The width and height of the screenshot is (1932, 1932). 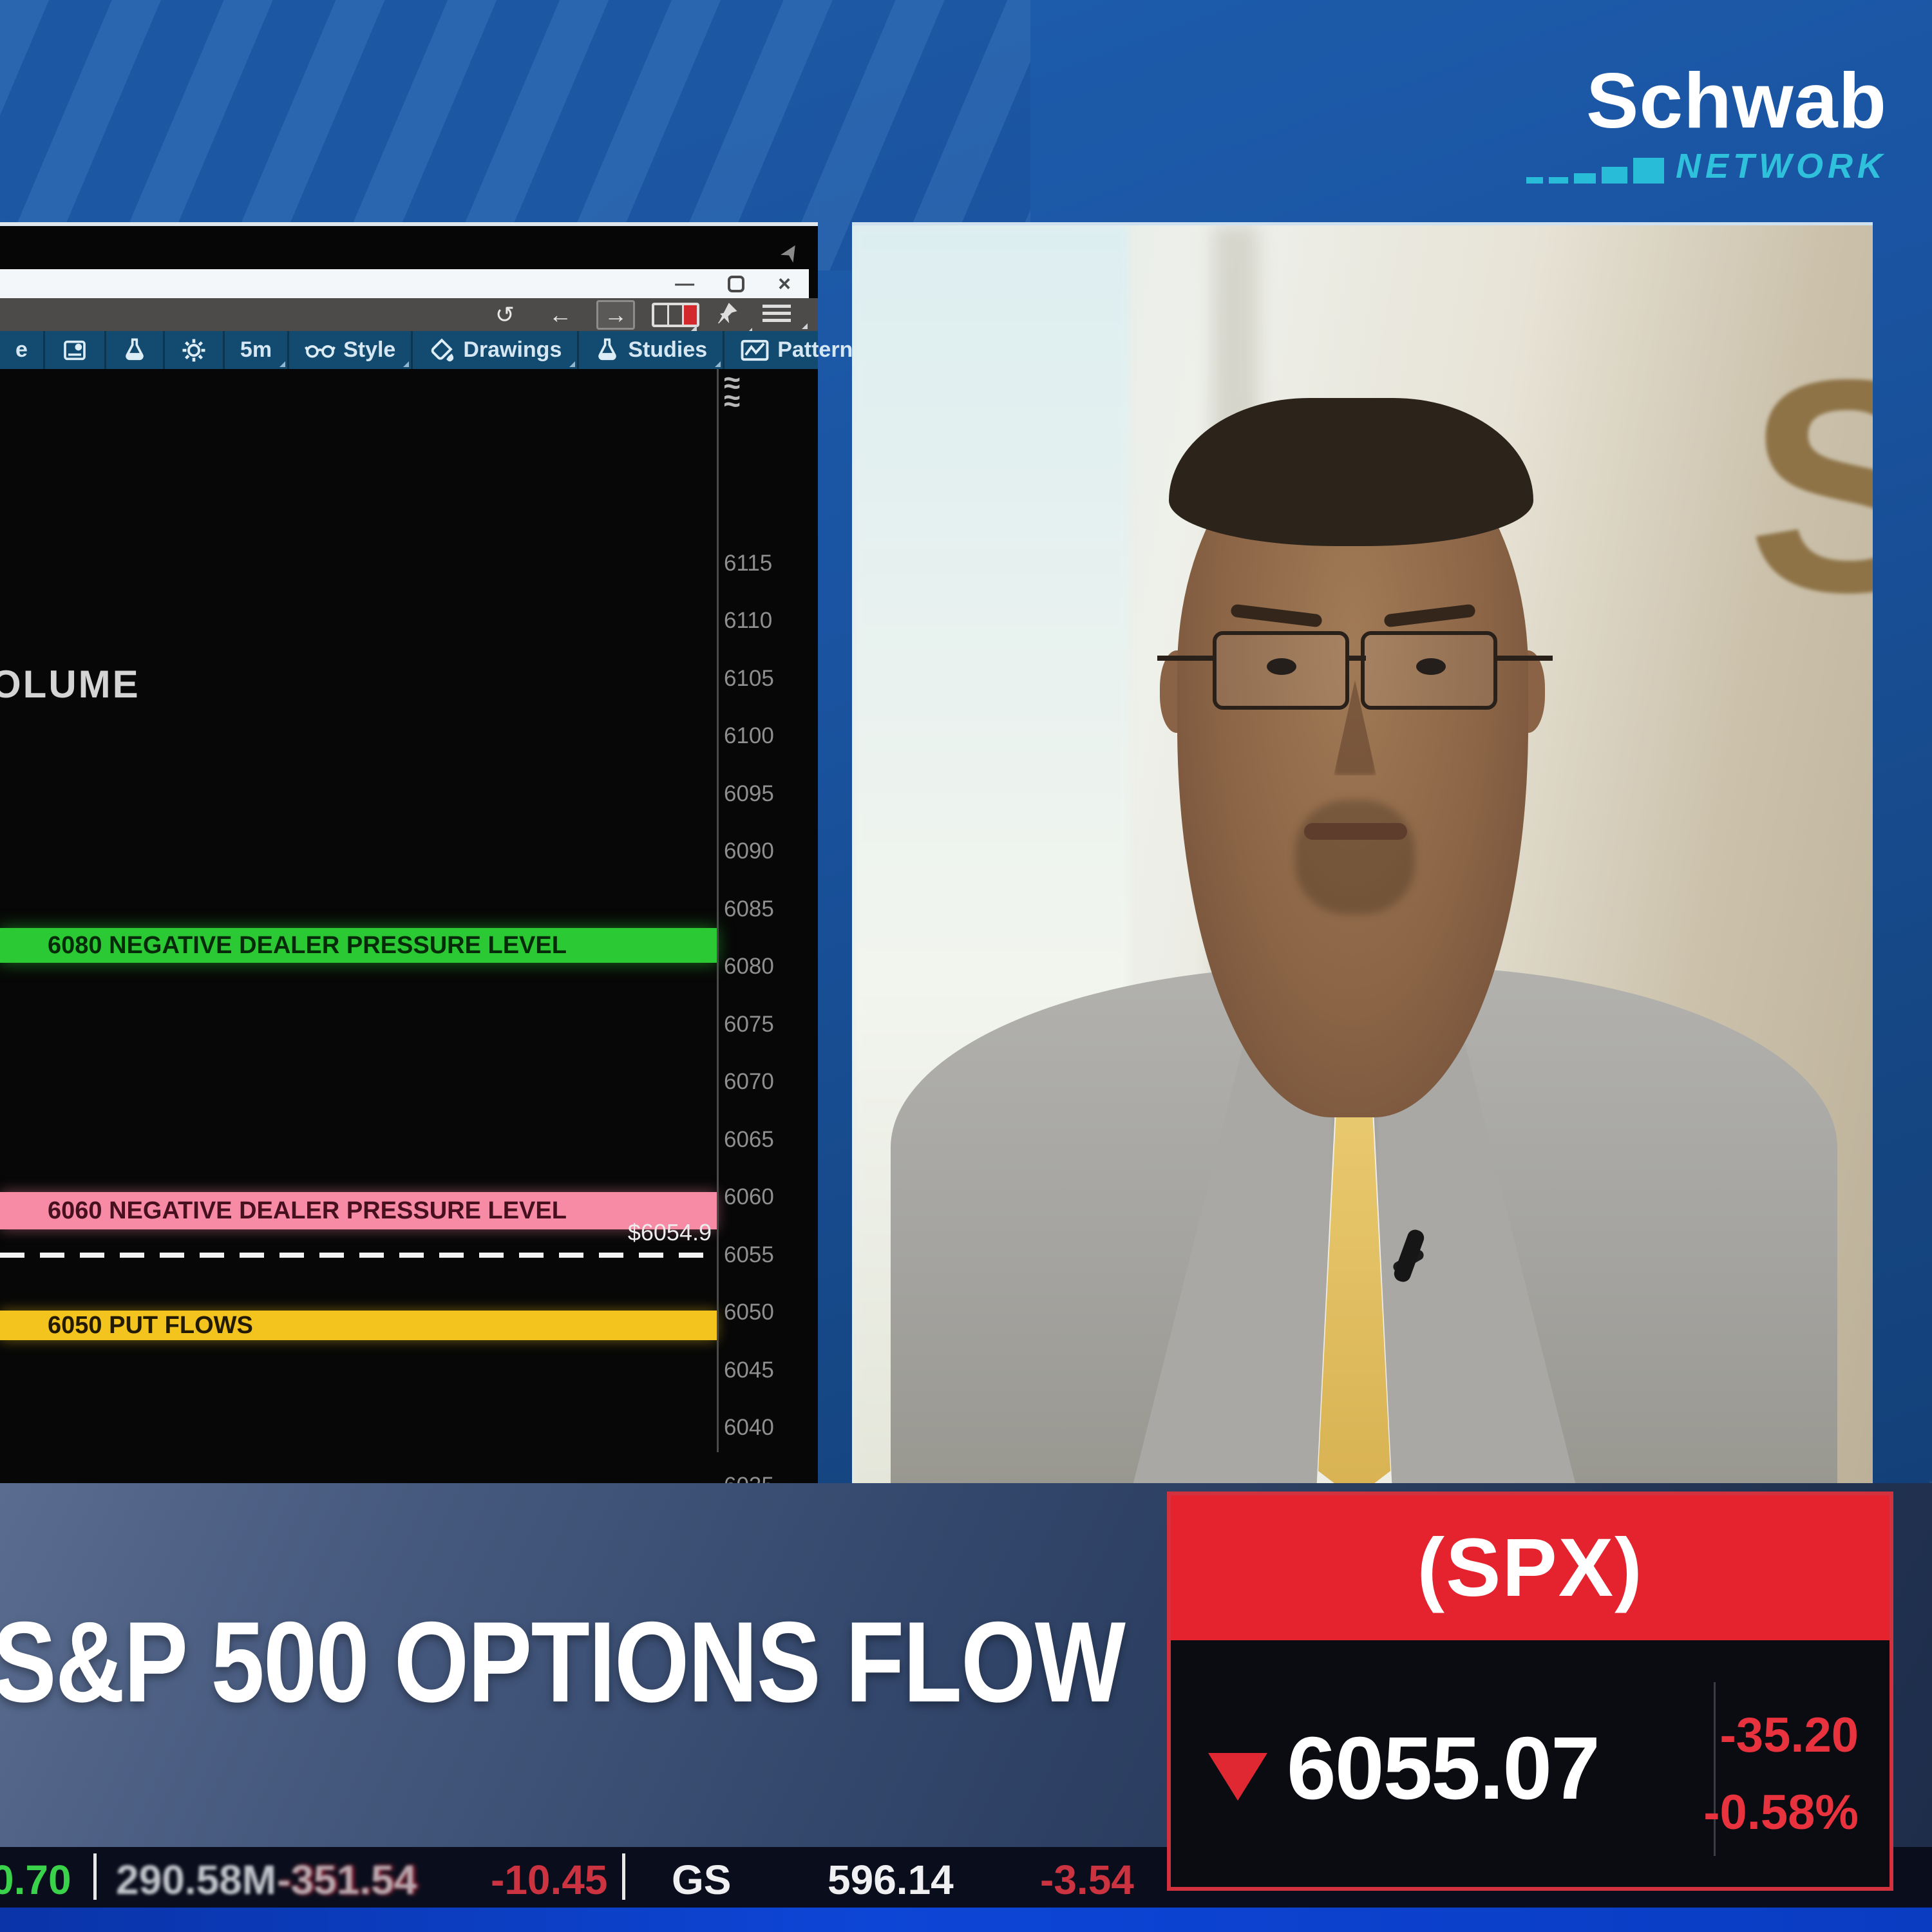 I want to click on cursor-icon: ➤, so click(x=790, y=253).